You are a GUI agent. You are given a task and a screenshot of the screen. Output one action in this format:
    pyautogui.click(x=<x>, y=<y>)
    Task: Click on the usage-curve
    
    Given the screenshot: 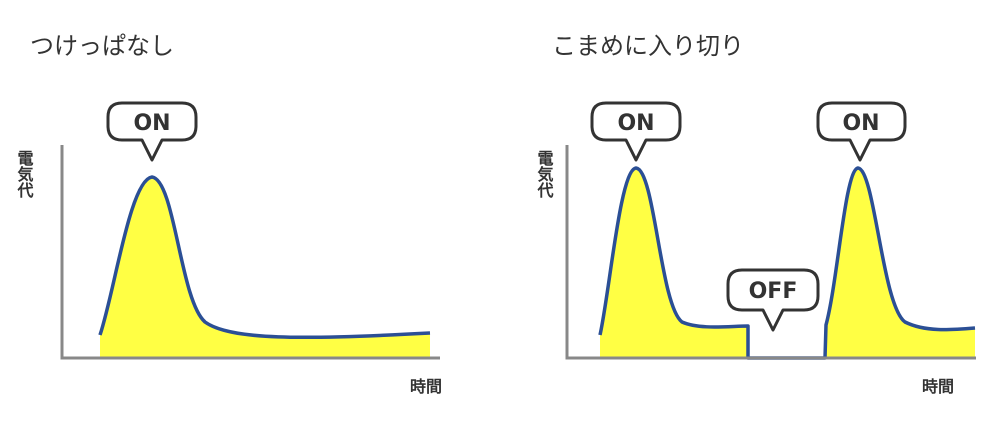 What is the action you would take?
    pyautogui.click(x=264, y=257)
    